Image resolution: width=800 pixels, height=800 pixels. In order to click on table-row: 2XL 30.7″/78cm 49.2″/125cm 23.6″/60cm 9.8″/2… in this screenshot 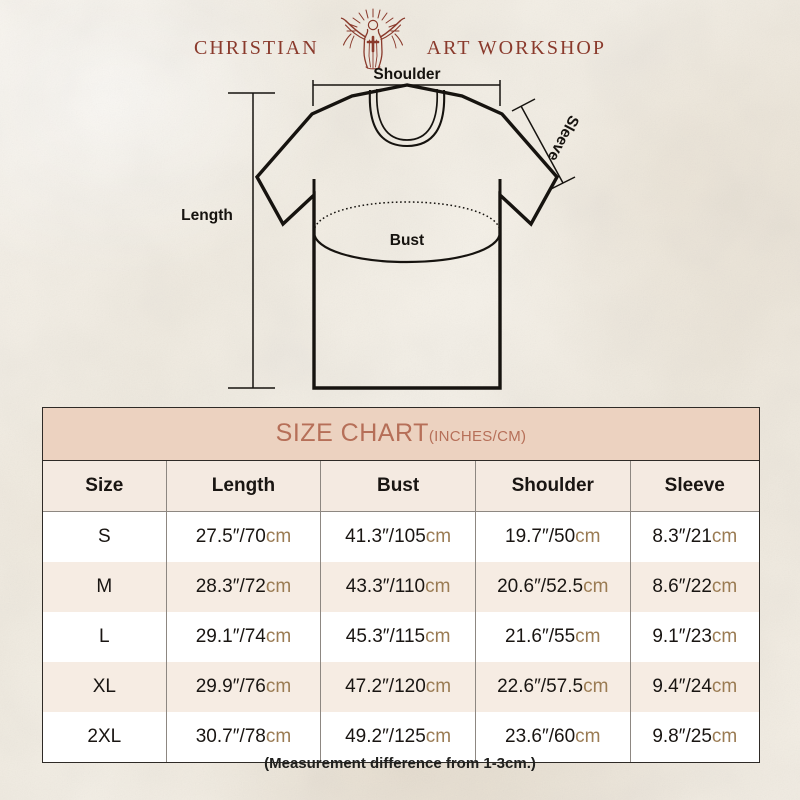, I will do `click(401, 737)`.